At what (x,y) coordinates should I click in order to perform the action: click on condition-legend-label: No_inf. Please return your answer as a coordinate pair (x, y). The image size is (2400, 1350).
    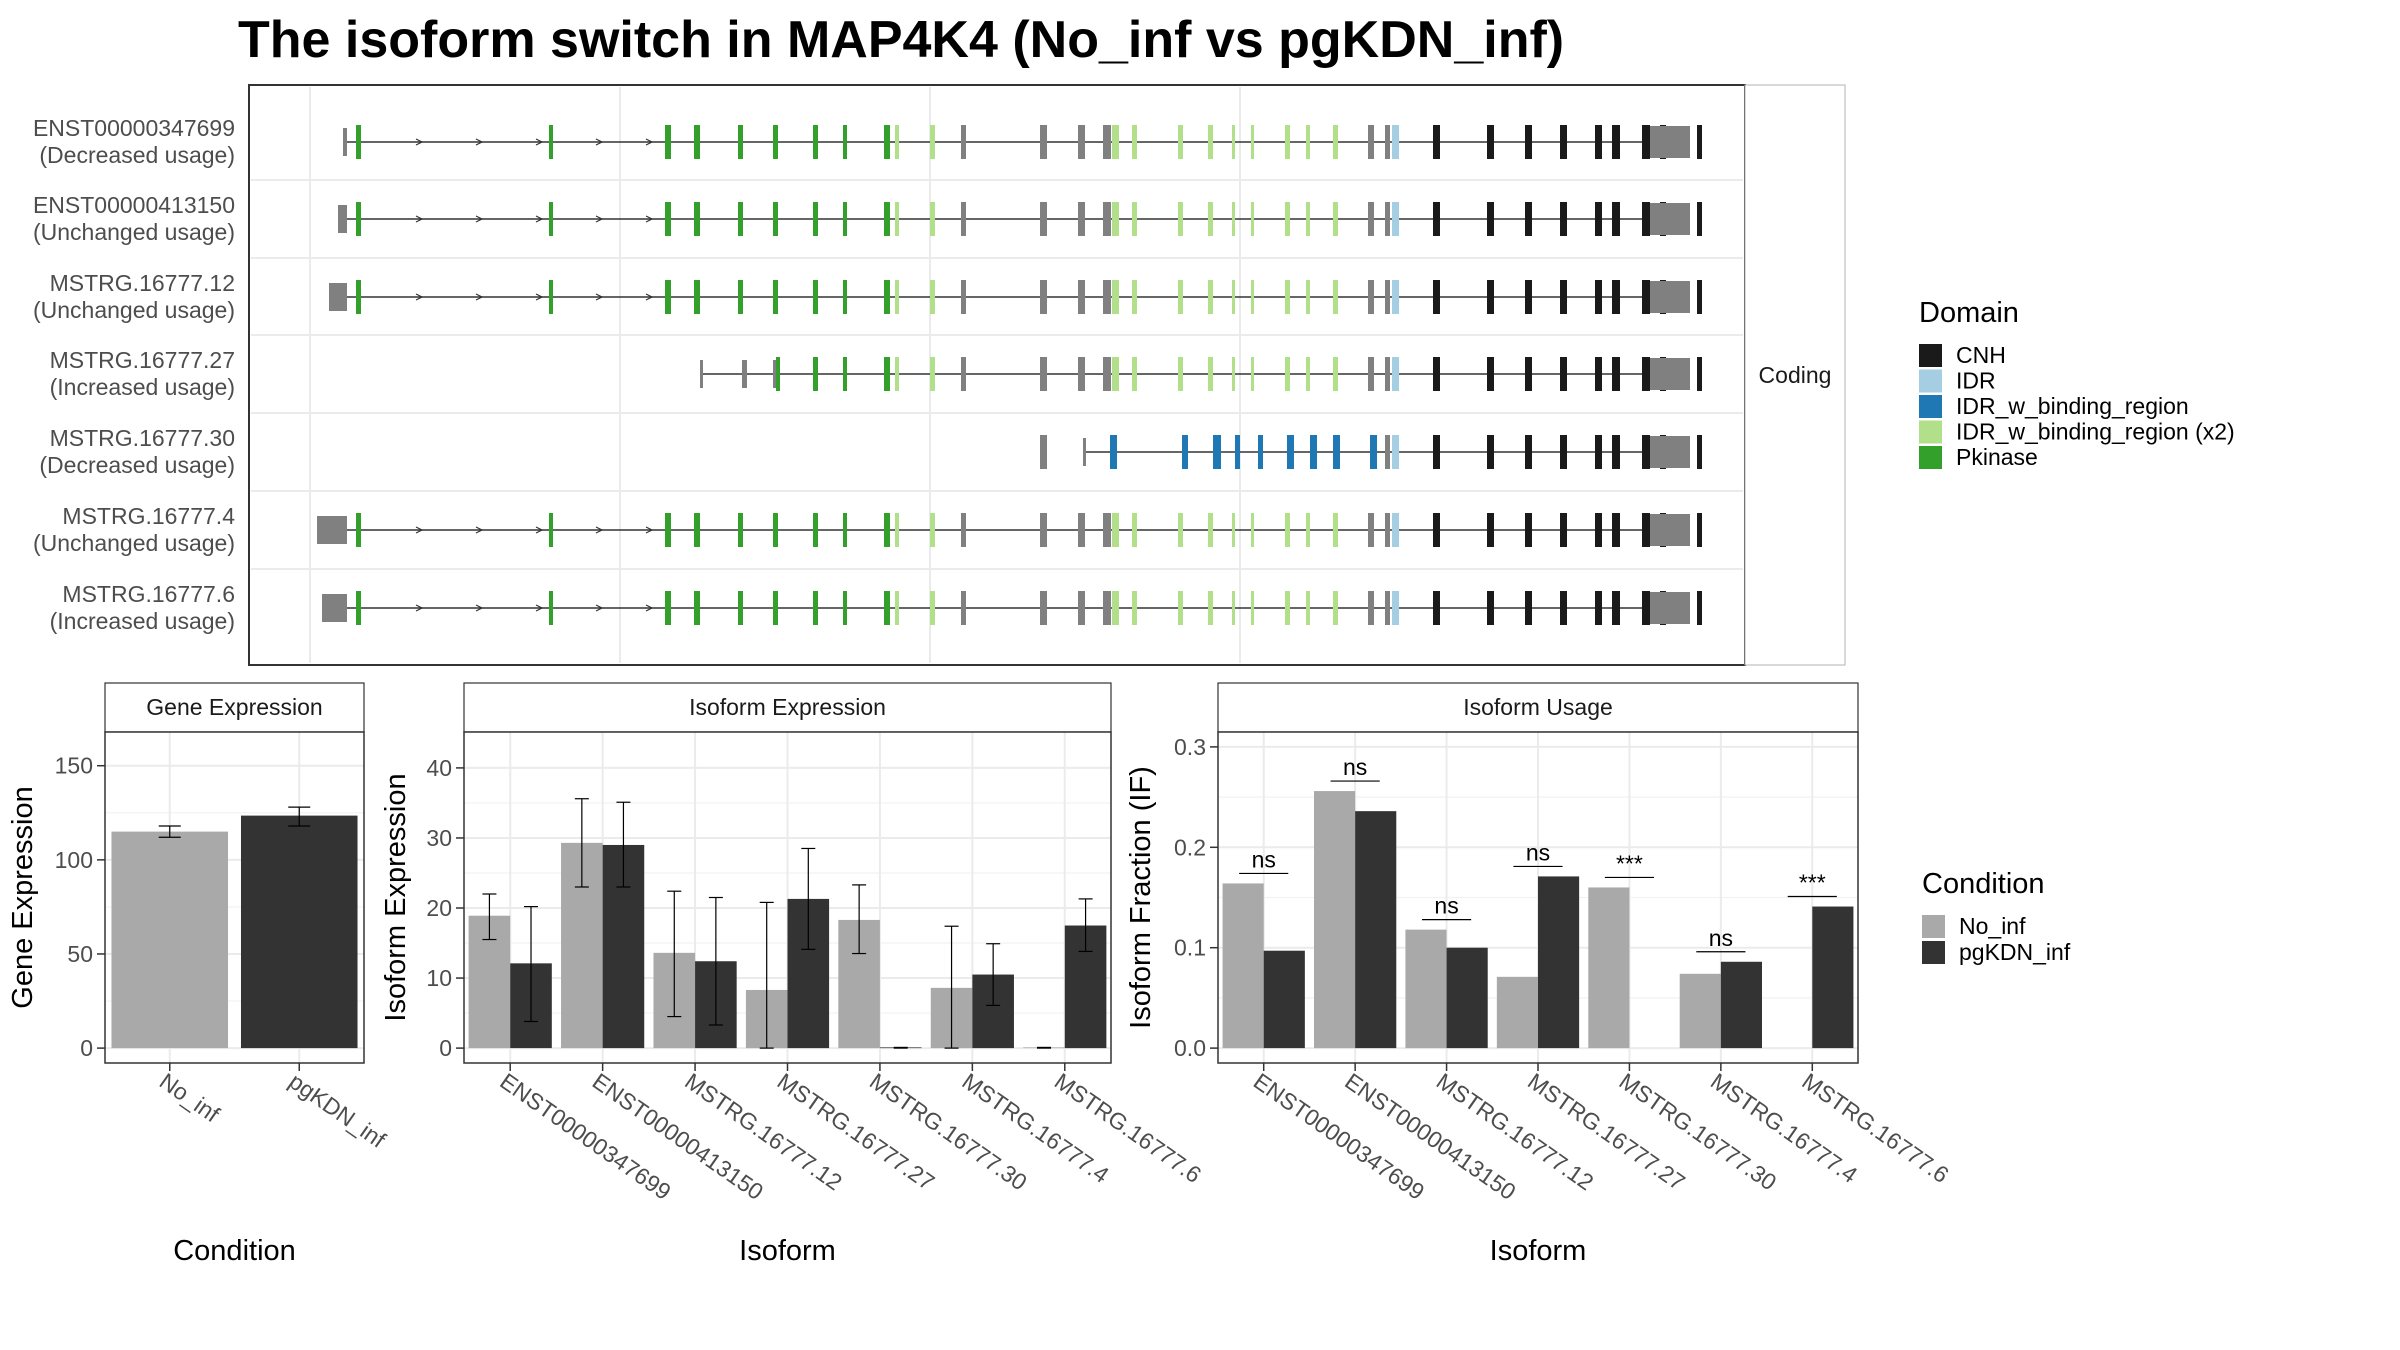
    Looking at the image, I should click on (1992, 926).